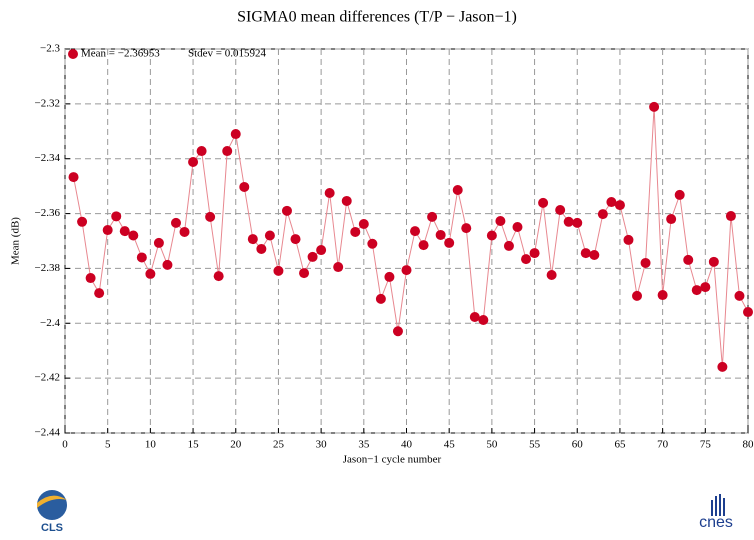 The width and height of the screenshot is (754, 540). What do you see at coordinates (108, 445) in the screenshot?
I see `x-tick-label: 5` at bounding box center [108, 445].